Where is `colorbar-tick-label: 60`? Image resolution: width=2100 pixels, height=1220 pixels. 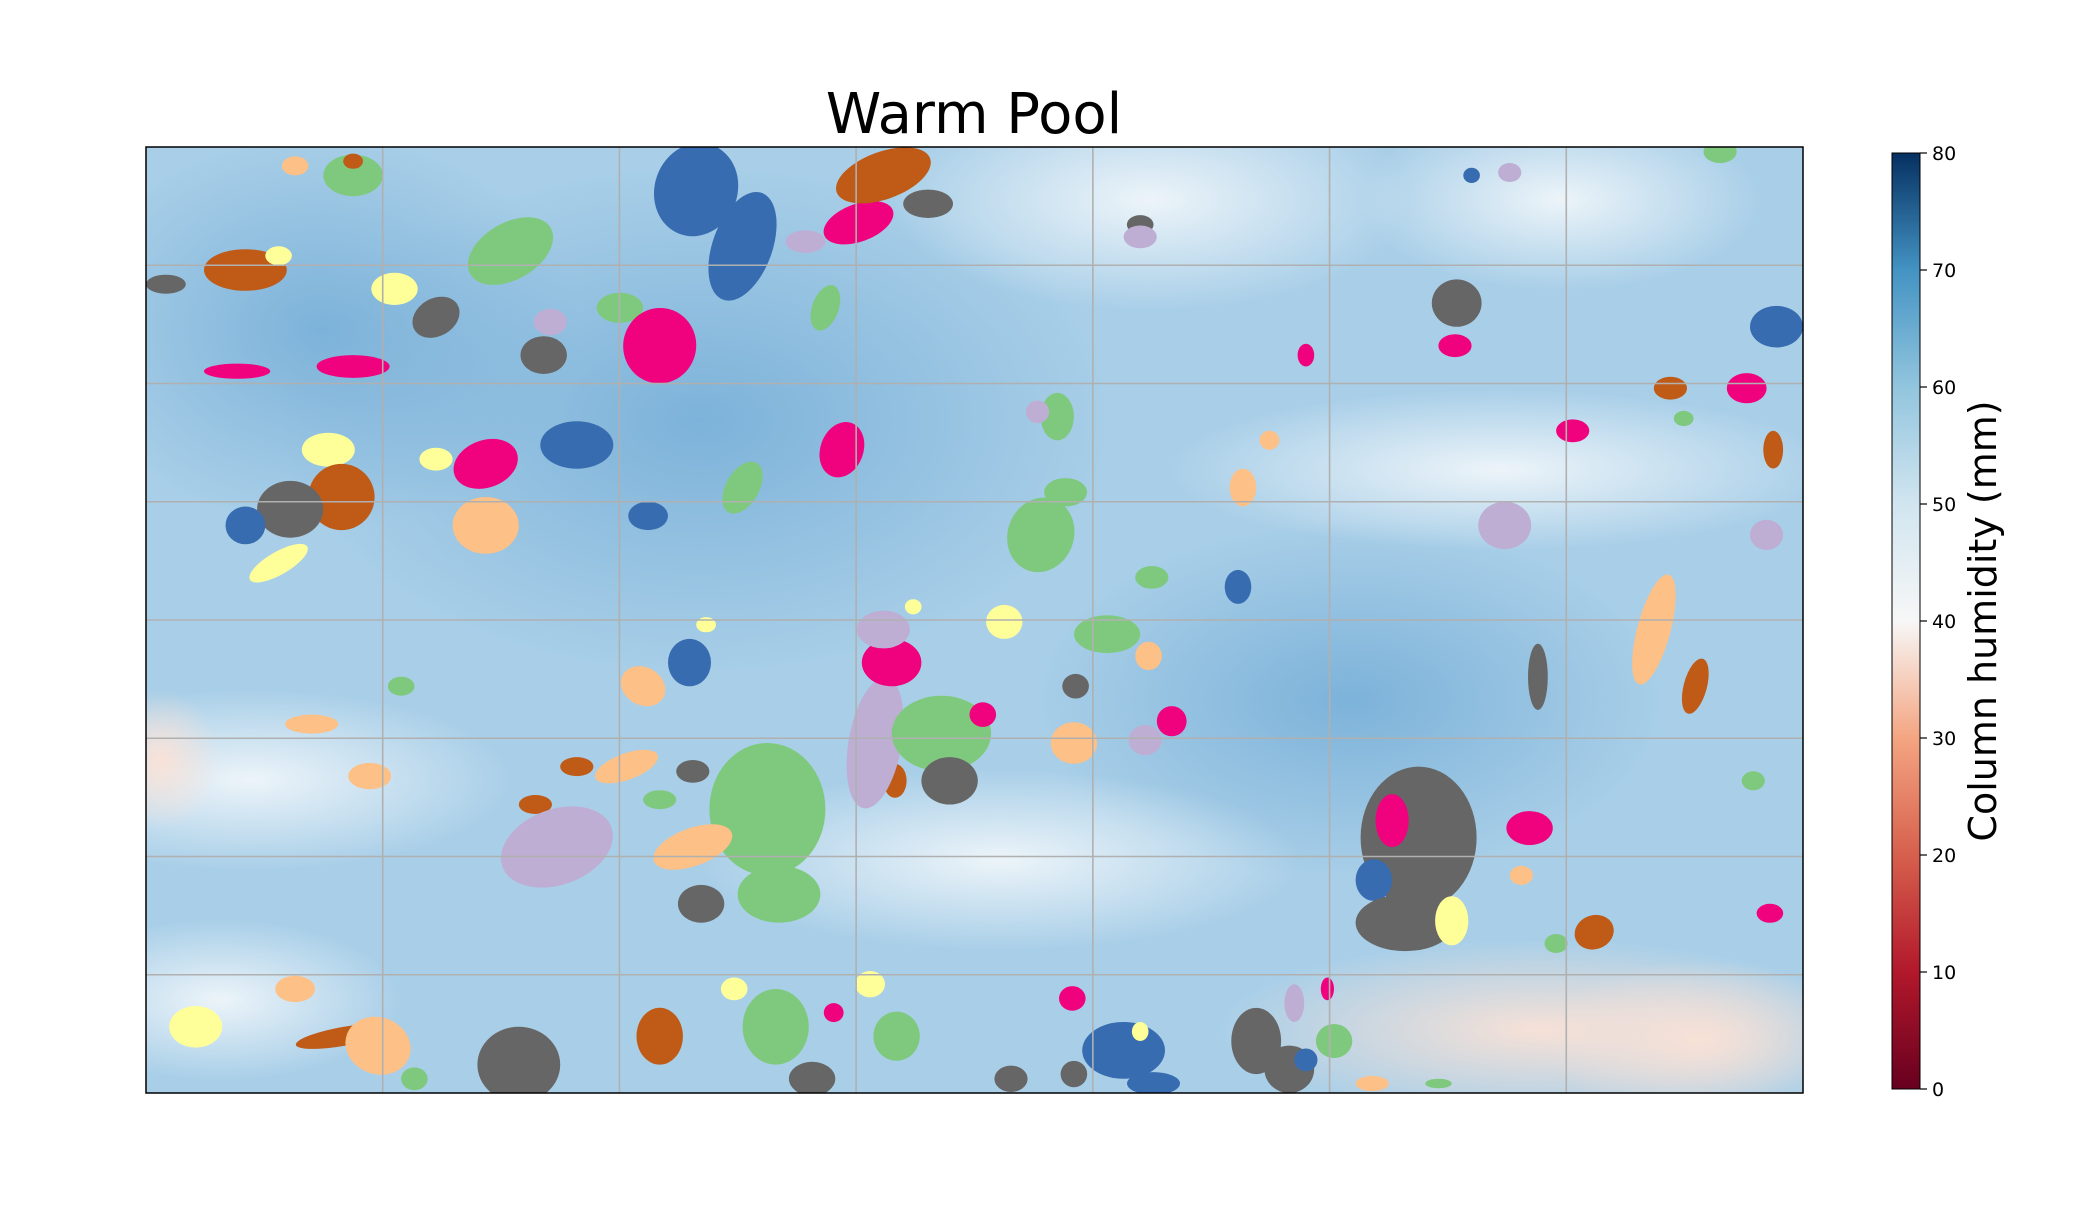 colorbar-tick-label: 60 is located at coordinates (1944, 388).